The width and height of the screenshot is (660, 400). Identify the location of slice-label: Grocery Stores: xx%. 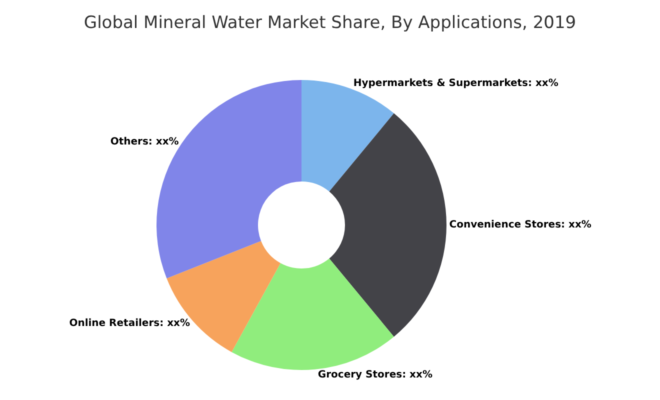
(375, 374).